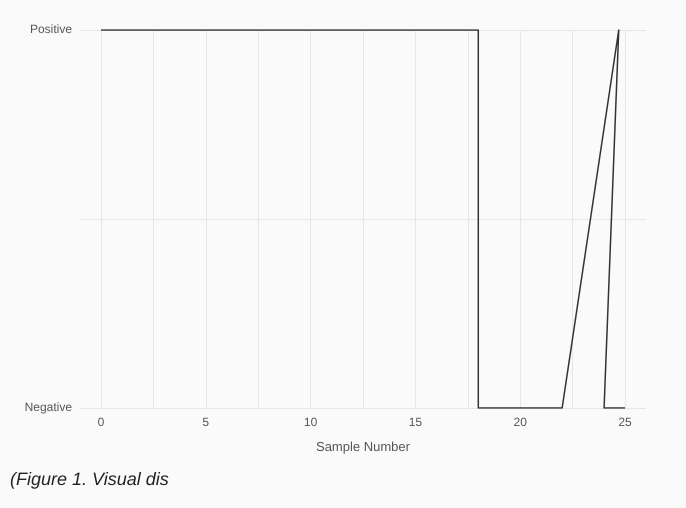 The height and width of the screenshot is (508, 686). I want to click on x-tick-label: 10, so click(311, 422).